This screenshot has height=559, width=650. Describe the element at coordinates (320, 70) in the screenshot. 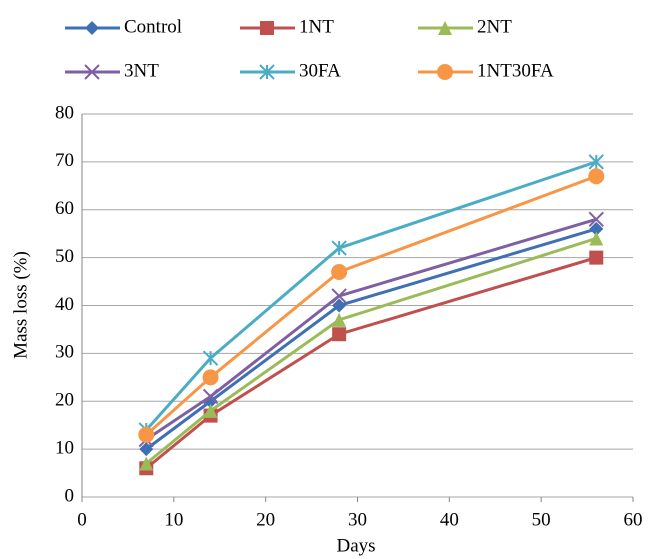

I see `legend-label: 30FA` at that location.